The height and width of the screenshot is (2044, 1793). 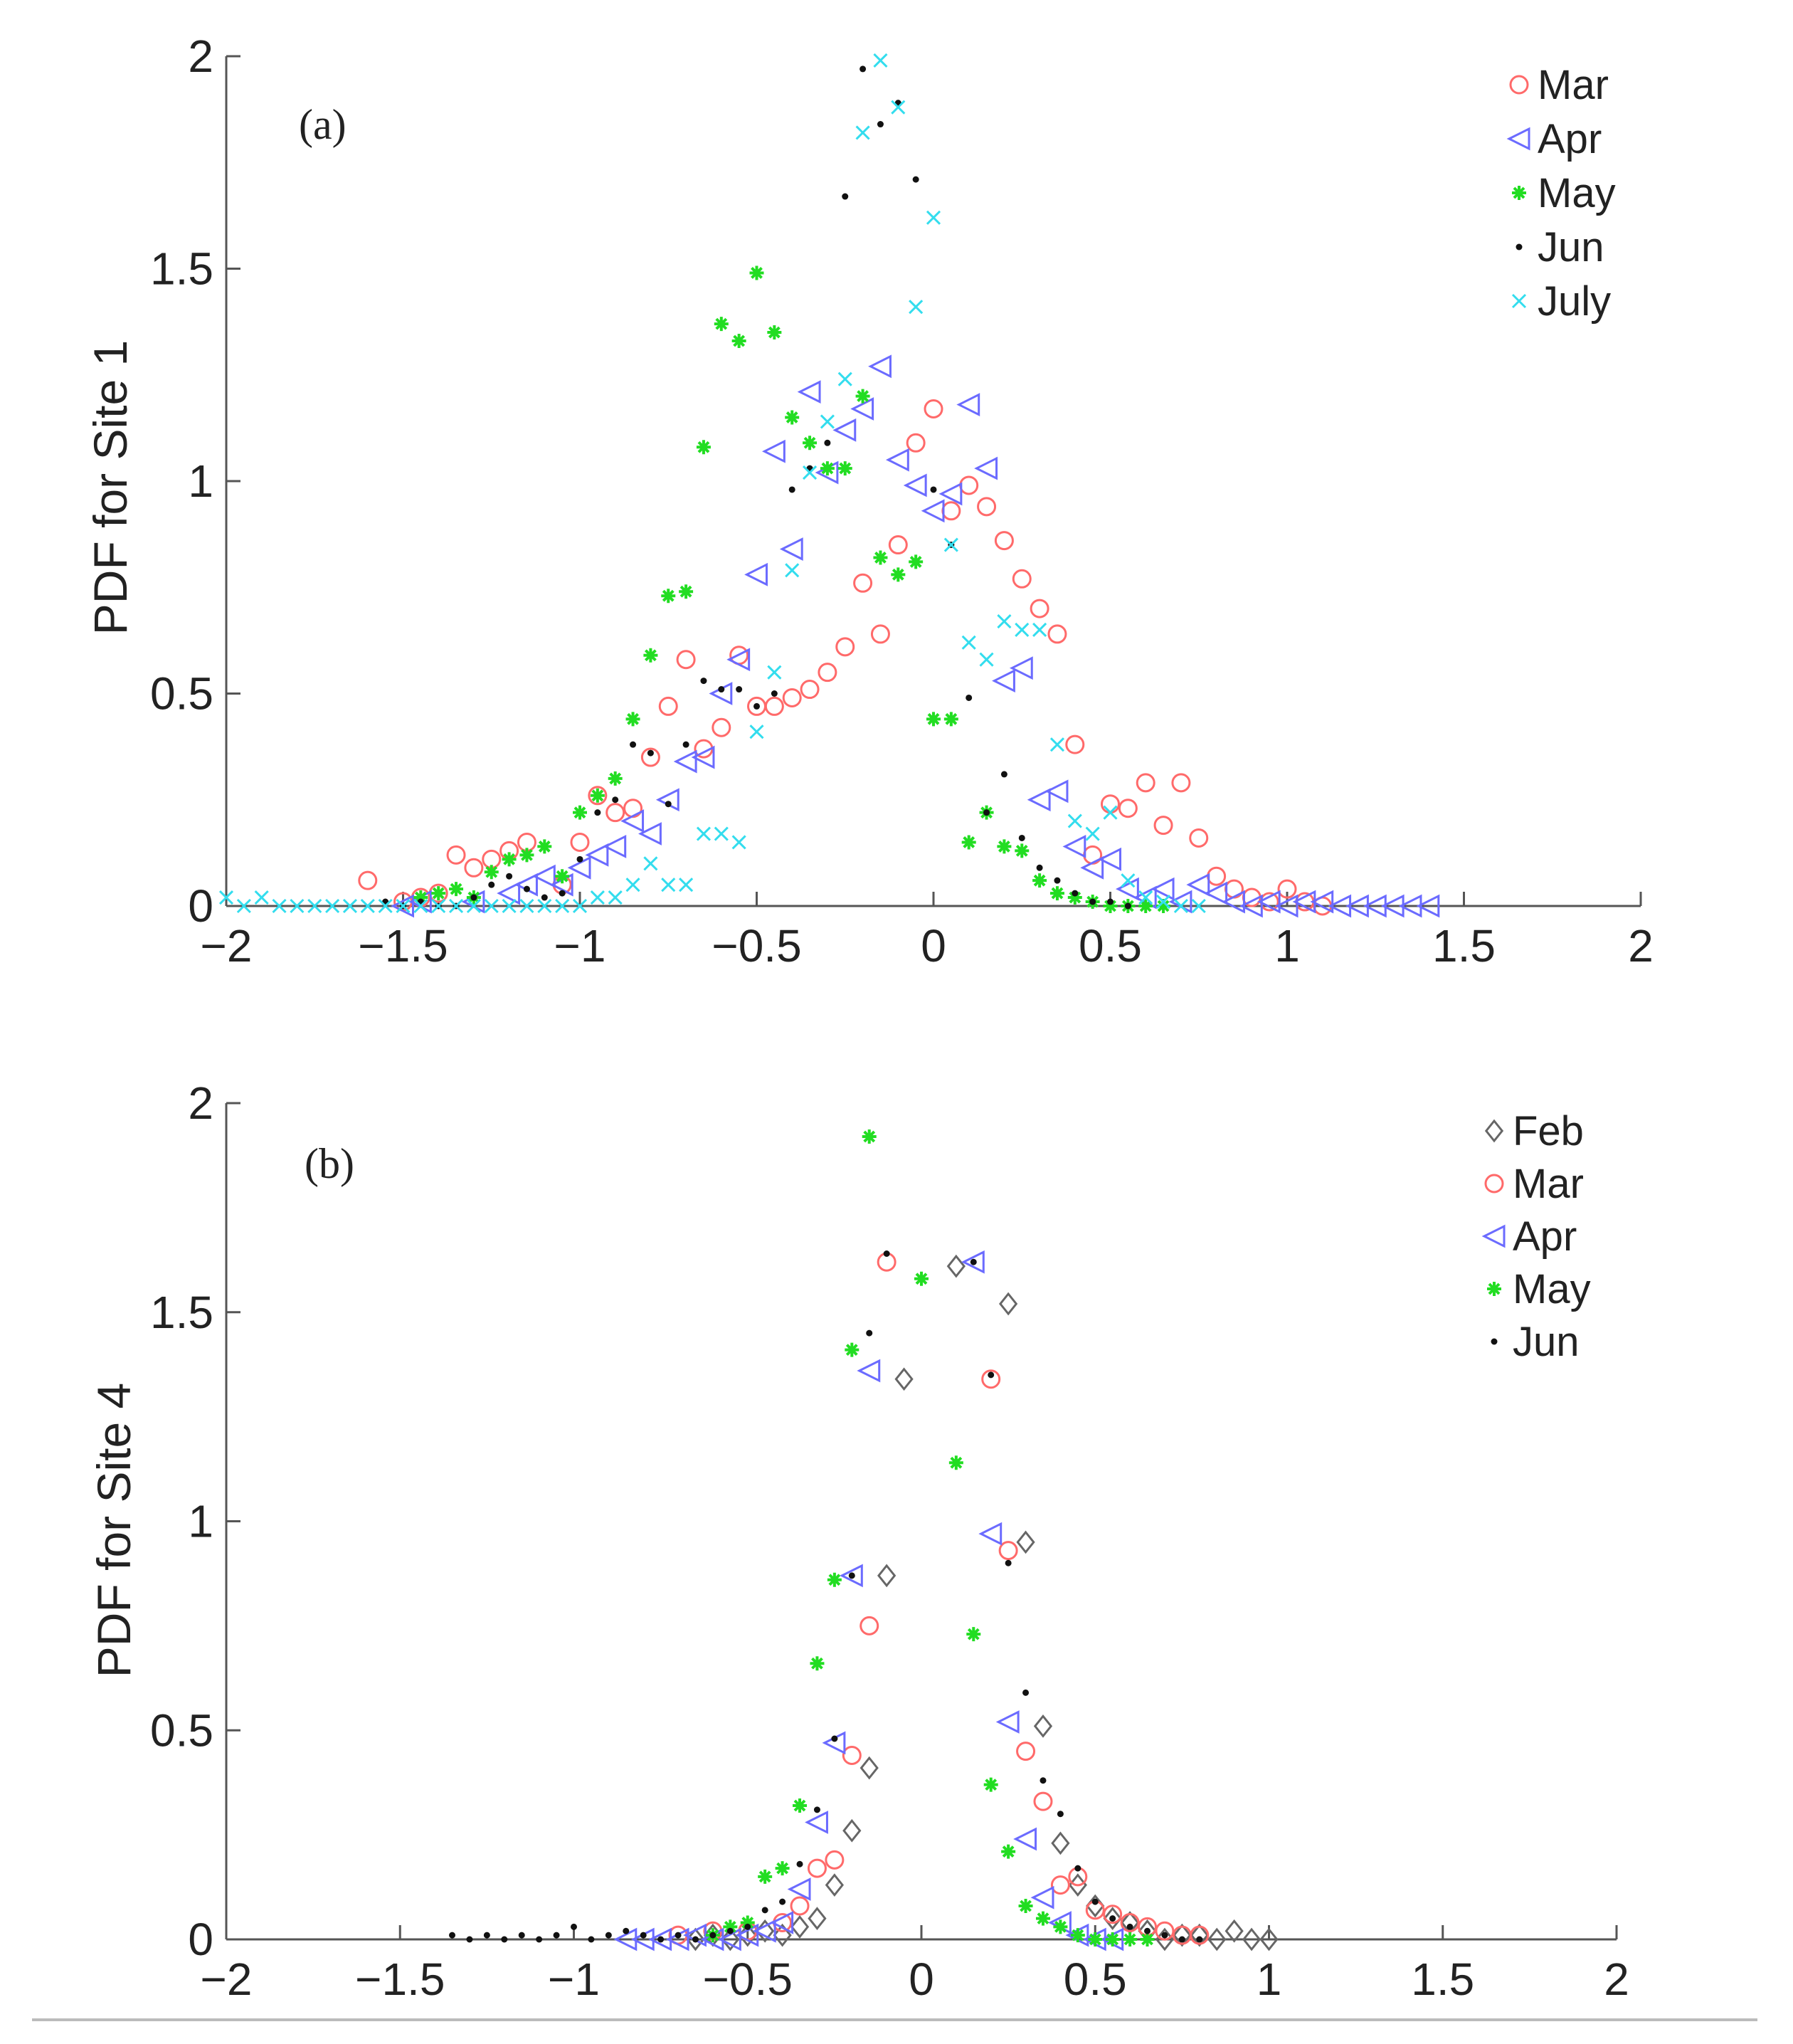 I want to click on panel-a-legend-mar-label: Mar, so click(x=1574, y=85).